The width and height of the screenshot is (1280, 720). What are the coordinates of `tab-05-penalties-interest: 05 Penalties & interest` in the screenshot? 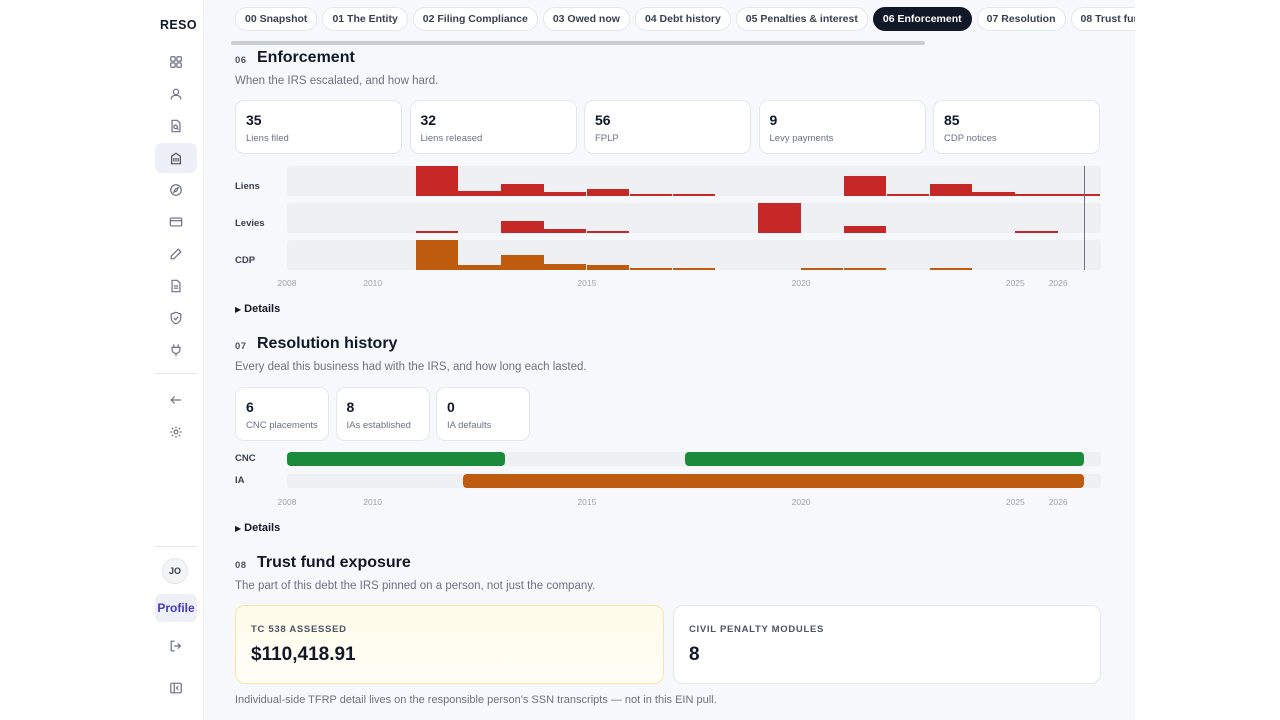 It's located at (801, 19).